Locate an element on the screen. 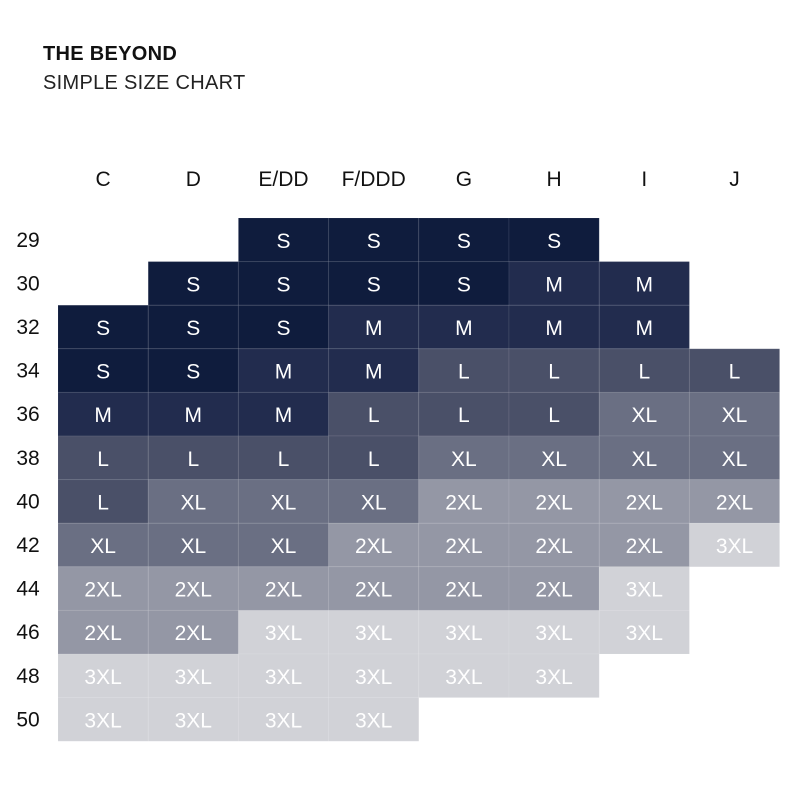 Image resolution: width=800 pixels, height=800 pixels. chart-subtitle: SIMPLE SIZE CHART is located at coordinates (144, 83).